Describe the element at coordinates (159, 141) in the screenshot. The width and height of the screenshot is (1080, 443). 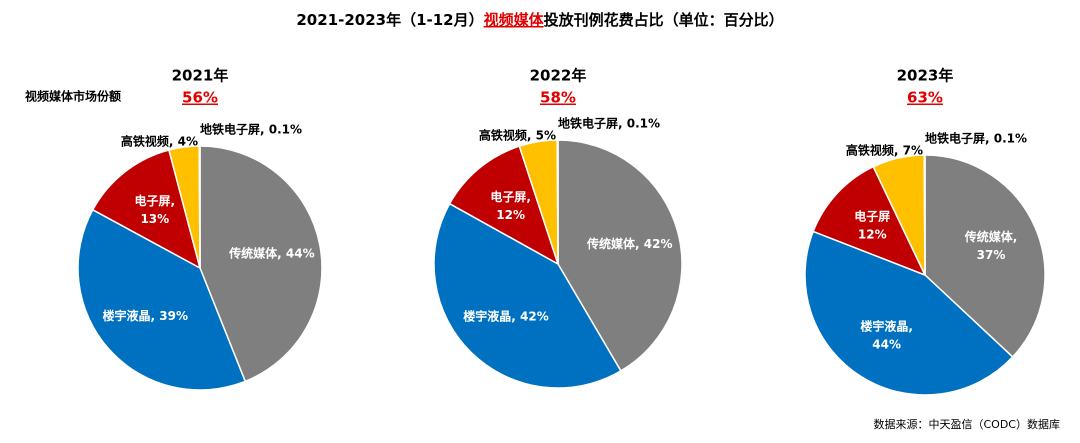
I see `slice-label: 高铁视频, 4%` at that location.